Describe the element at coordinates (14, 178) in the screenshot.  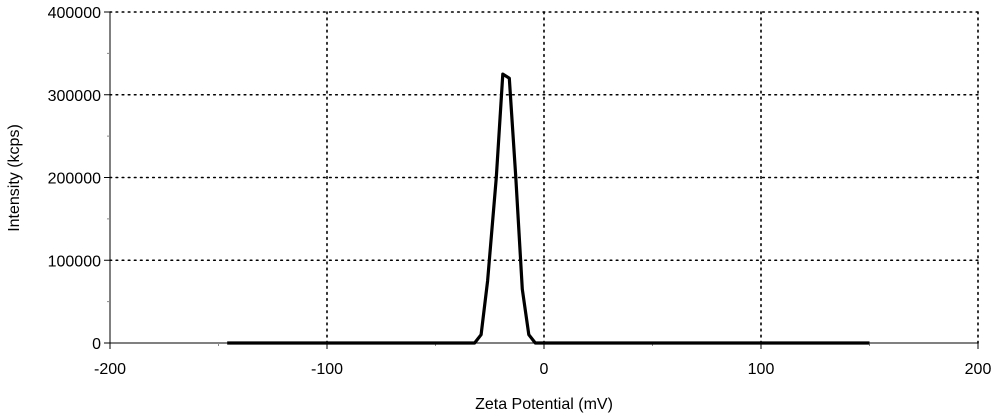
I see `y-axis-title: Intensity (kcps)` at that location.